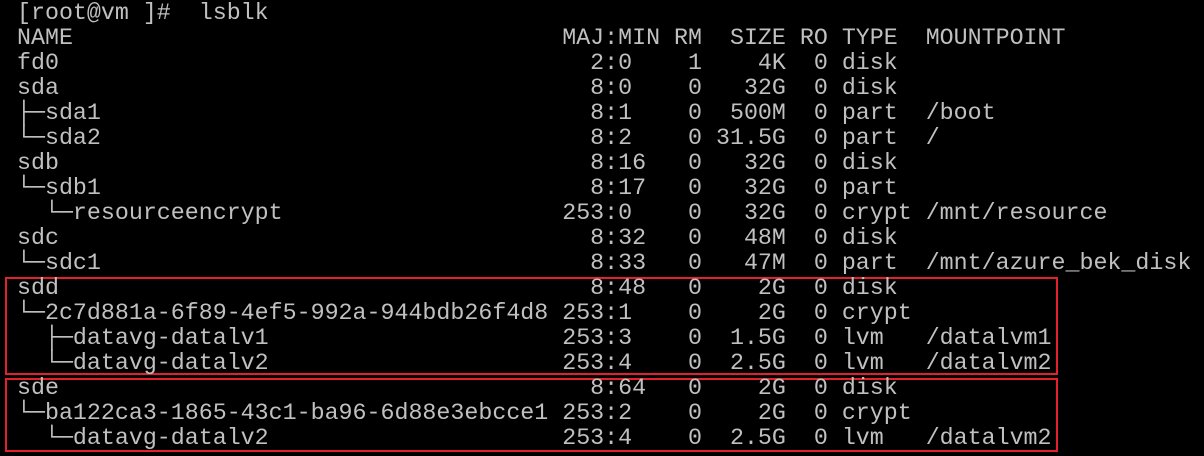 The width and height of the screenshot is (1204, 456). What do you see at coordinates (932, 138) in the screenshot?
I see `device-mountpoint: /` at bounding box center [932, 138].